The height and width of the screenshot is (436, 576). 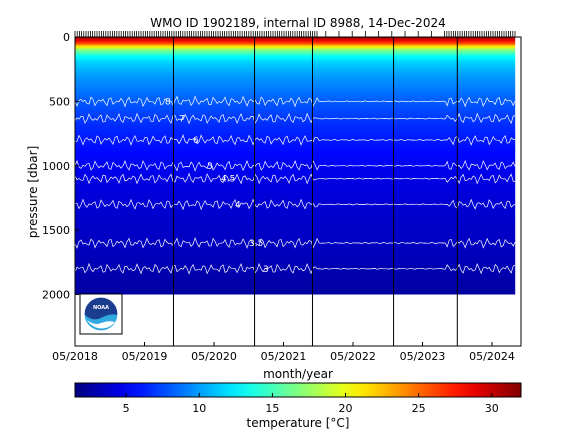 What do you see at coordinates (256, 244) in the screenshot?
I see `contour-label: 3.5` at bounding box center [256, 244].